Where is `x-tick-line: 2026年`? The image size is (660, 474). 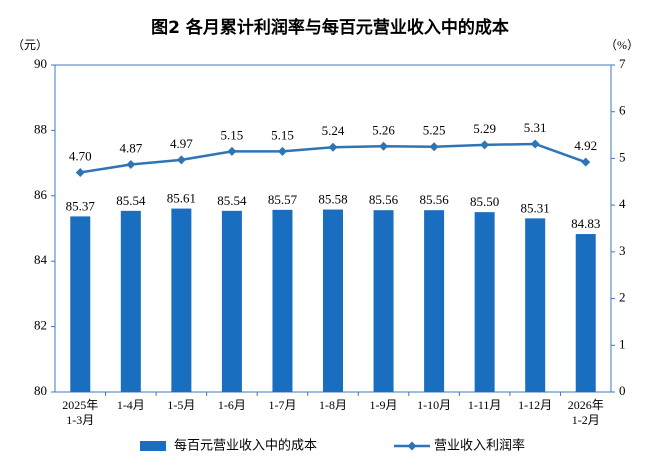 x-tick-line: 2026年 is located at coordinates (586, 405).